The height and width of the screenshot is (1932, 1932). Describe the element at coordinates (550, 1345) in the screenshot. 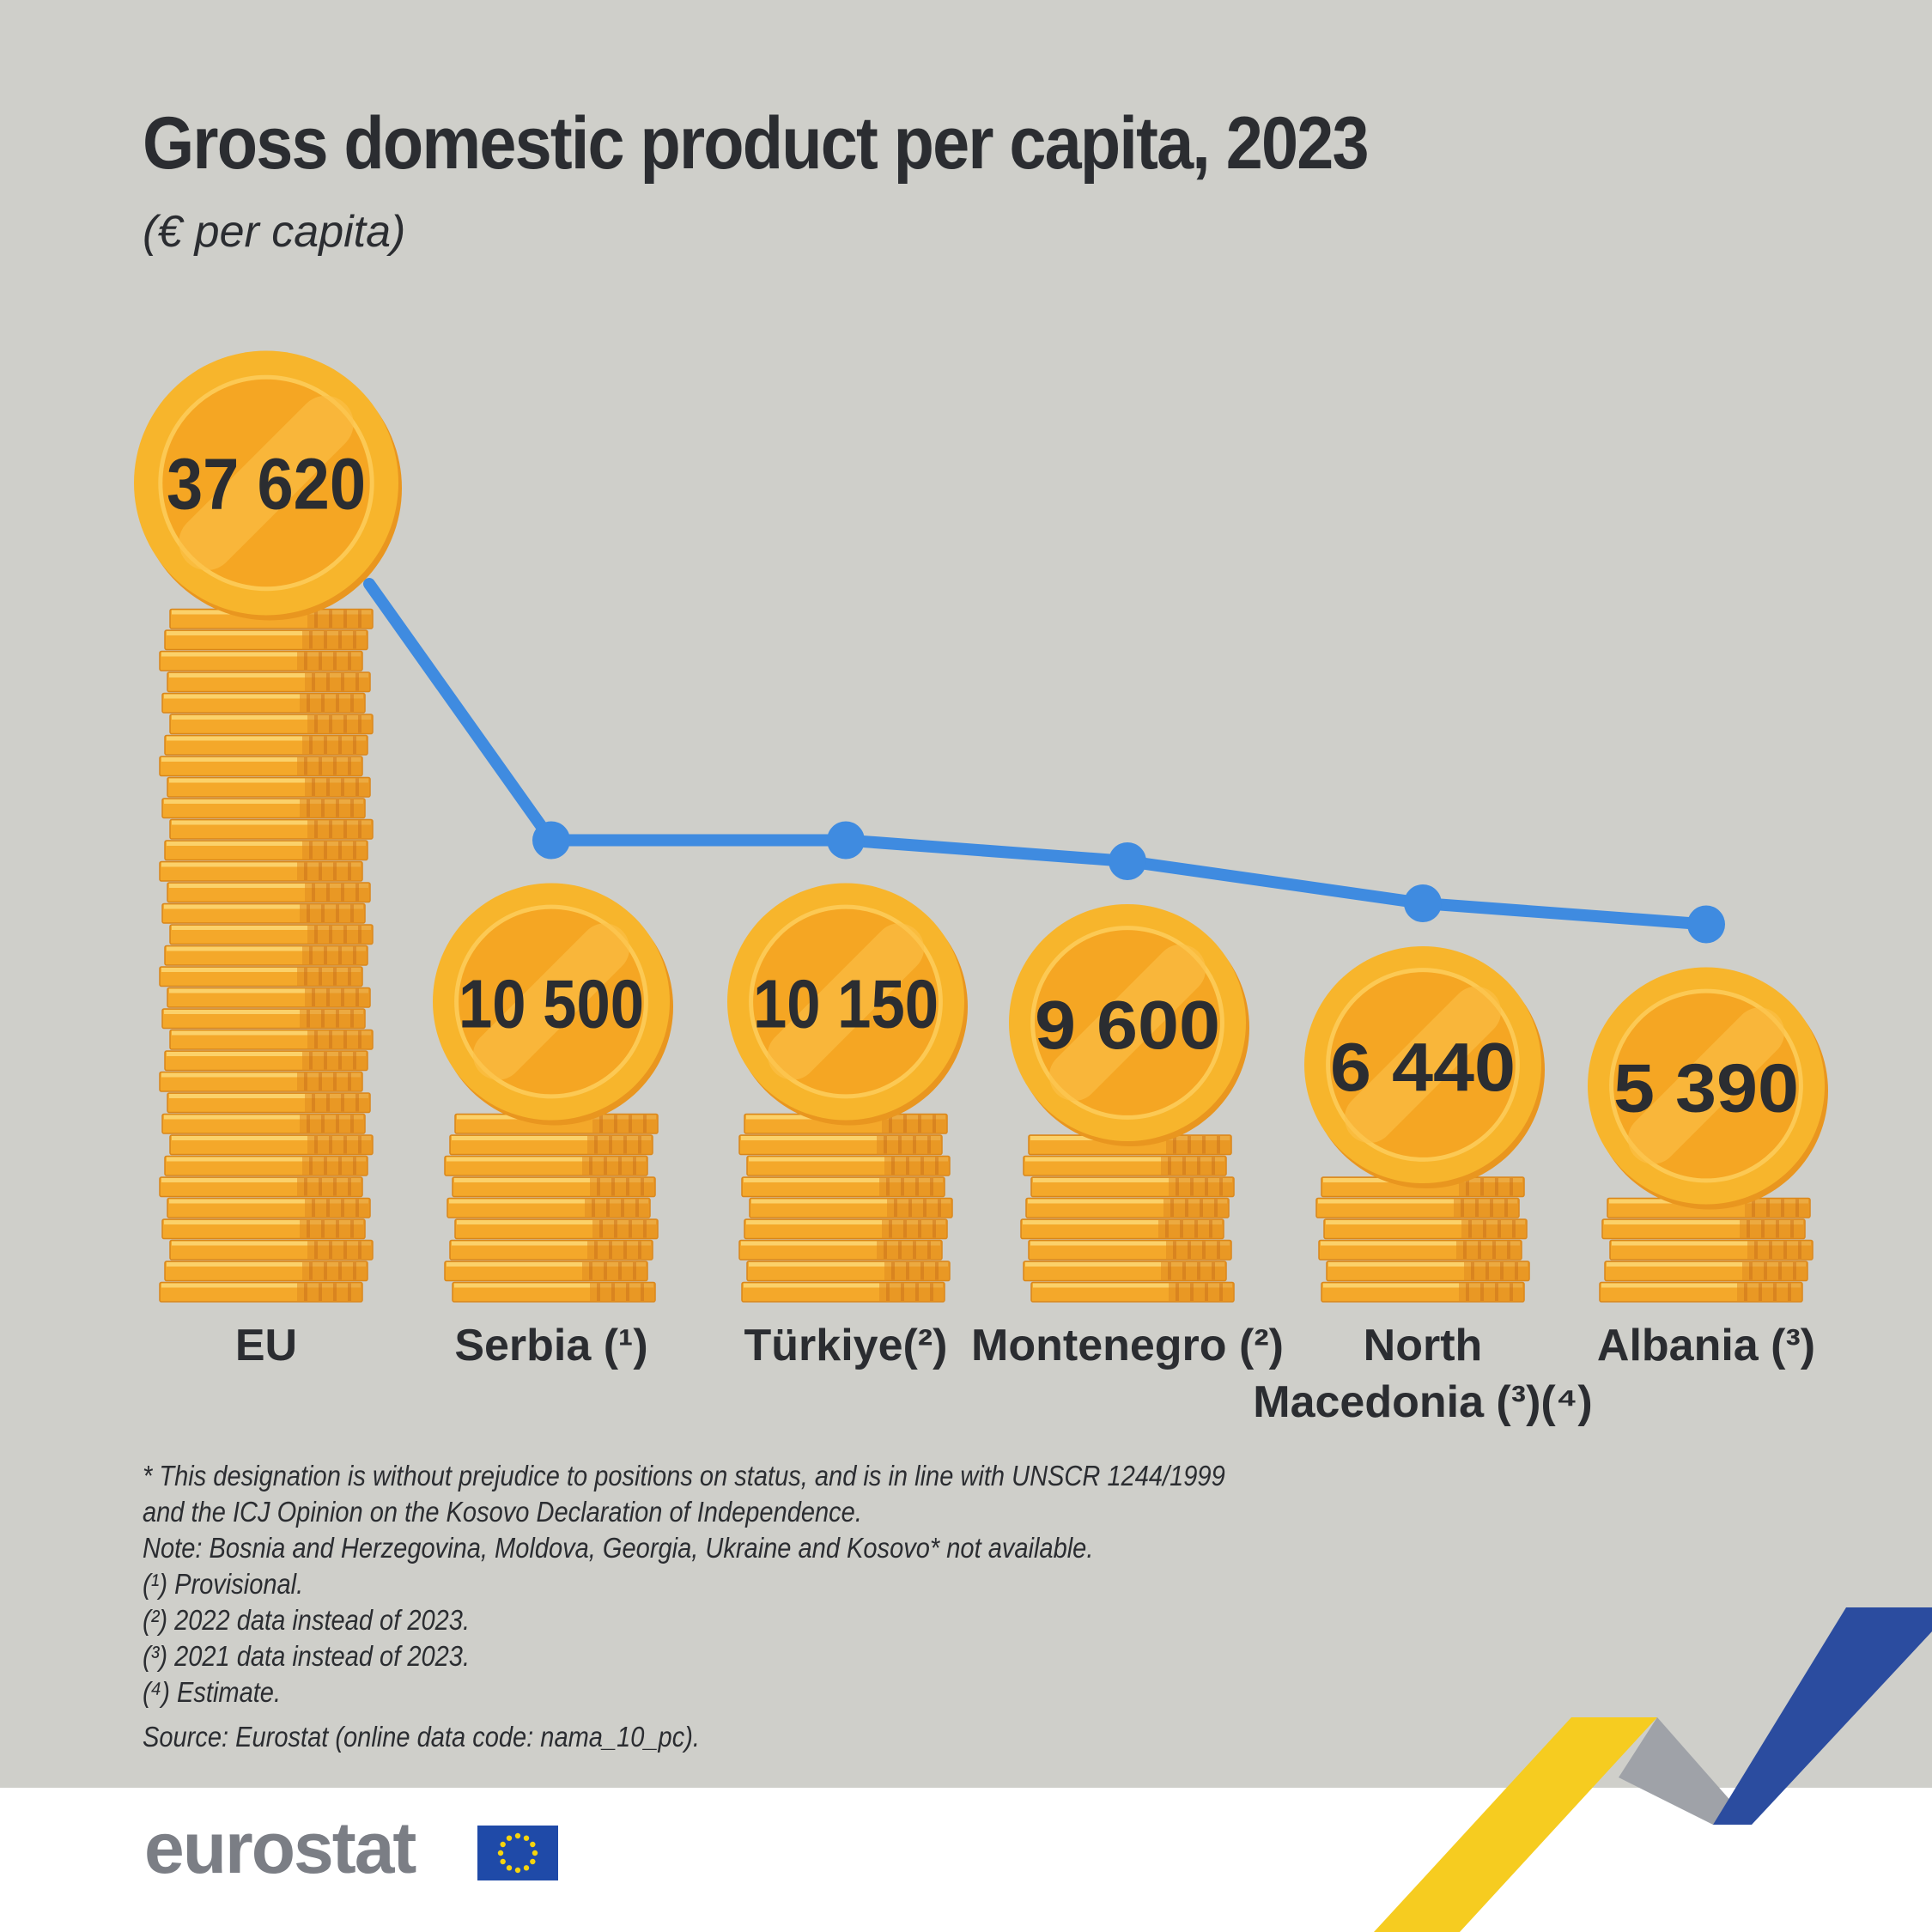

I see `category-label-1: Serbia (¹)` at that location.